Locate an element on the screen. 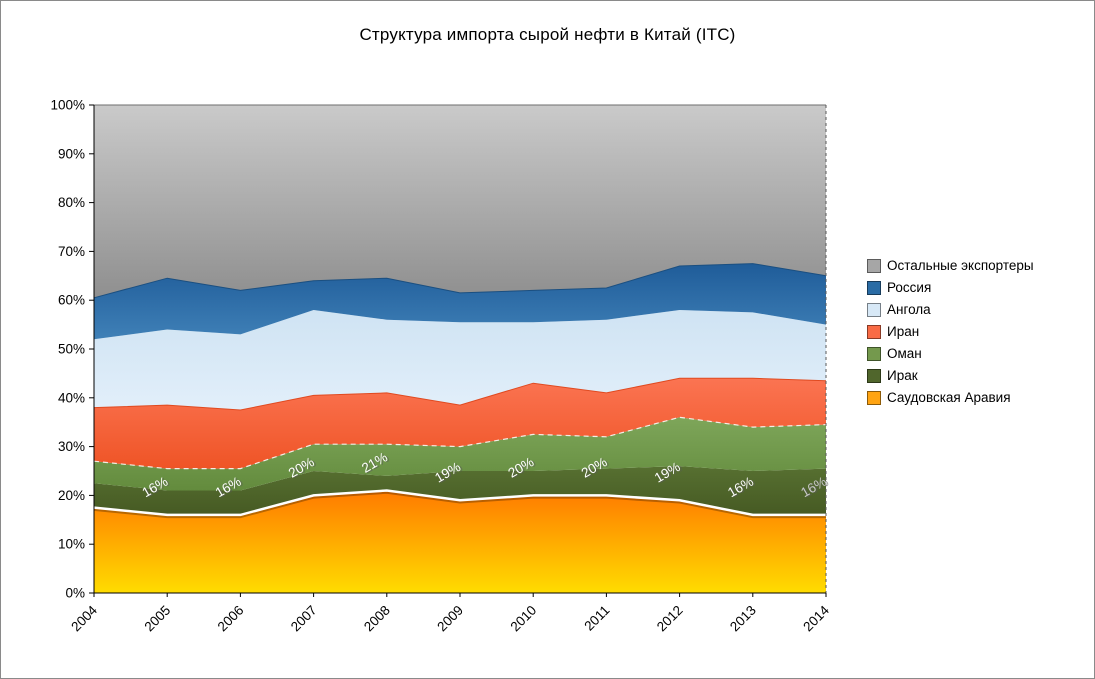 The height and width of the screenshot is (679, 1095). y-tick-label: 20% is located at coordinates (71, 495).